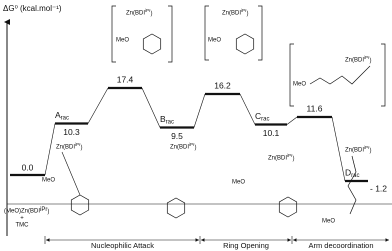  Describe the element at coordinates (340, 245) in the screenshot. I see `phase-label: Arm decoordination` at that location.